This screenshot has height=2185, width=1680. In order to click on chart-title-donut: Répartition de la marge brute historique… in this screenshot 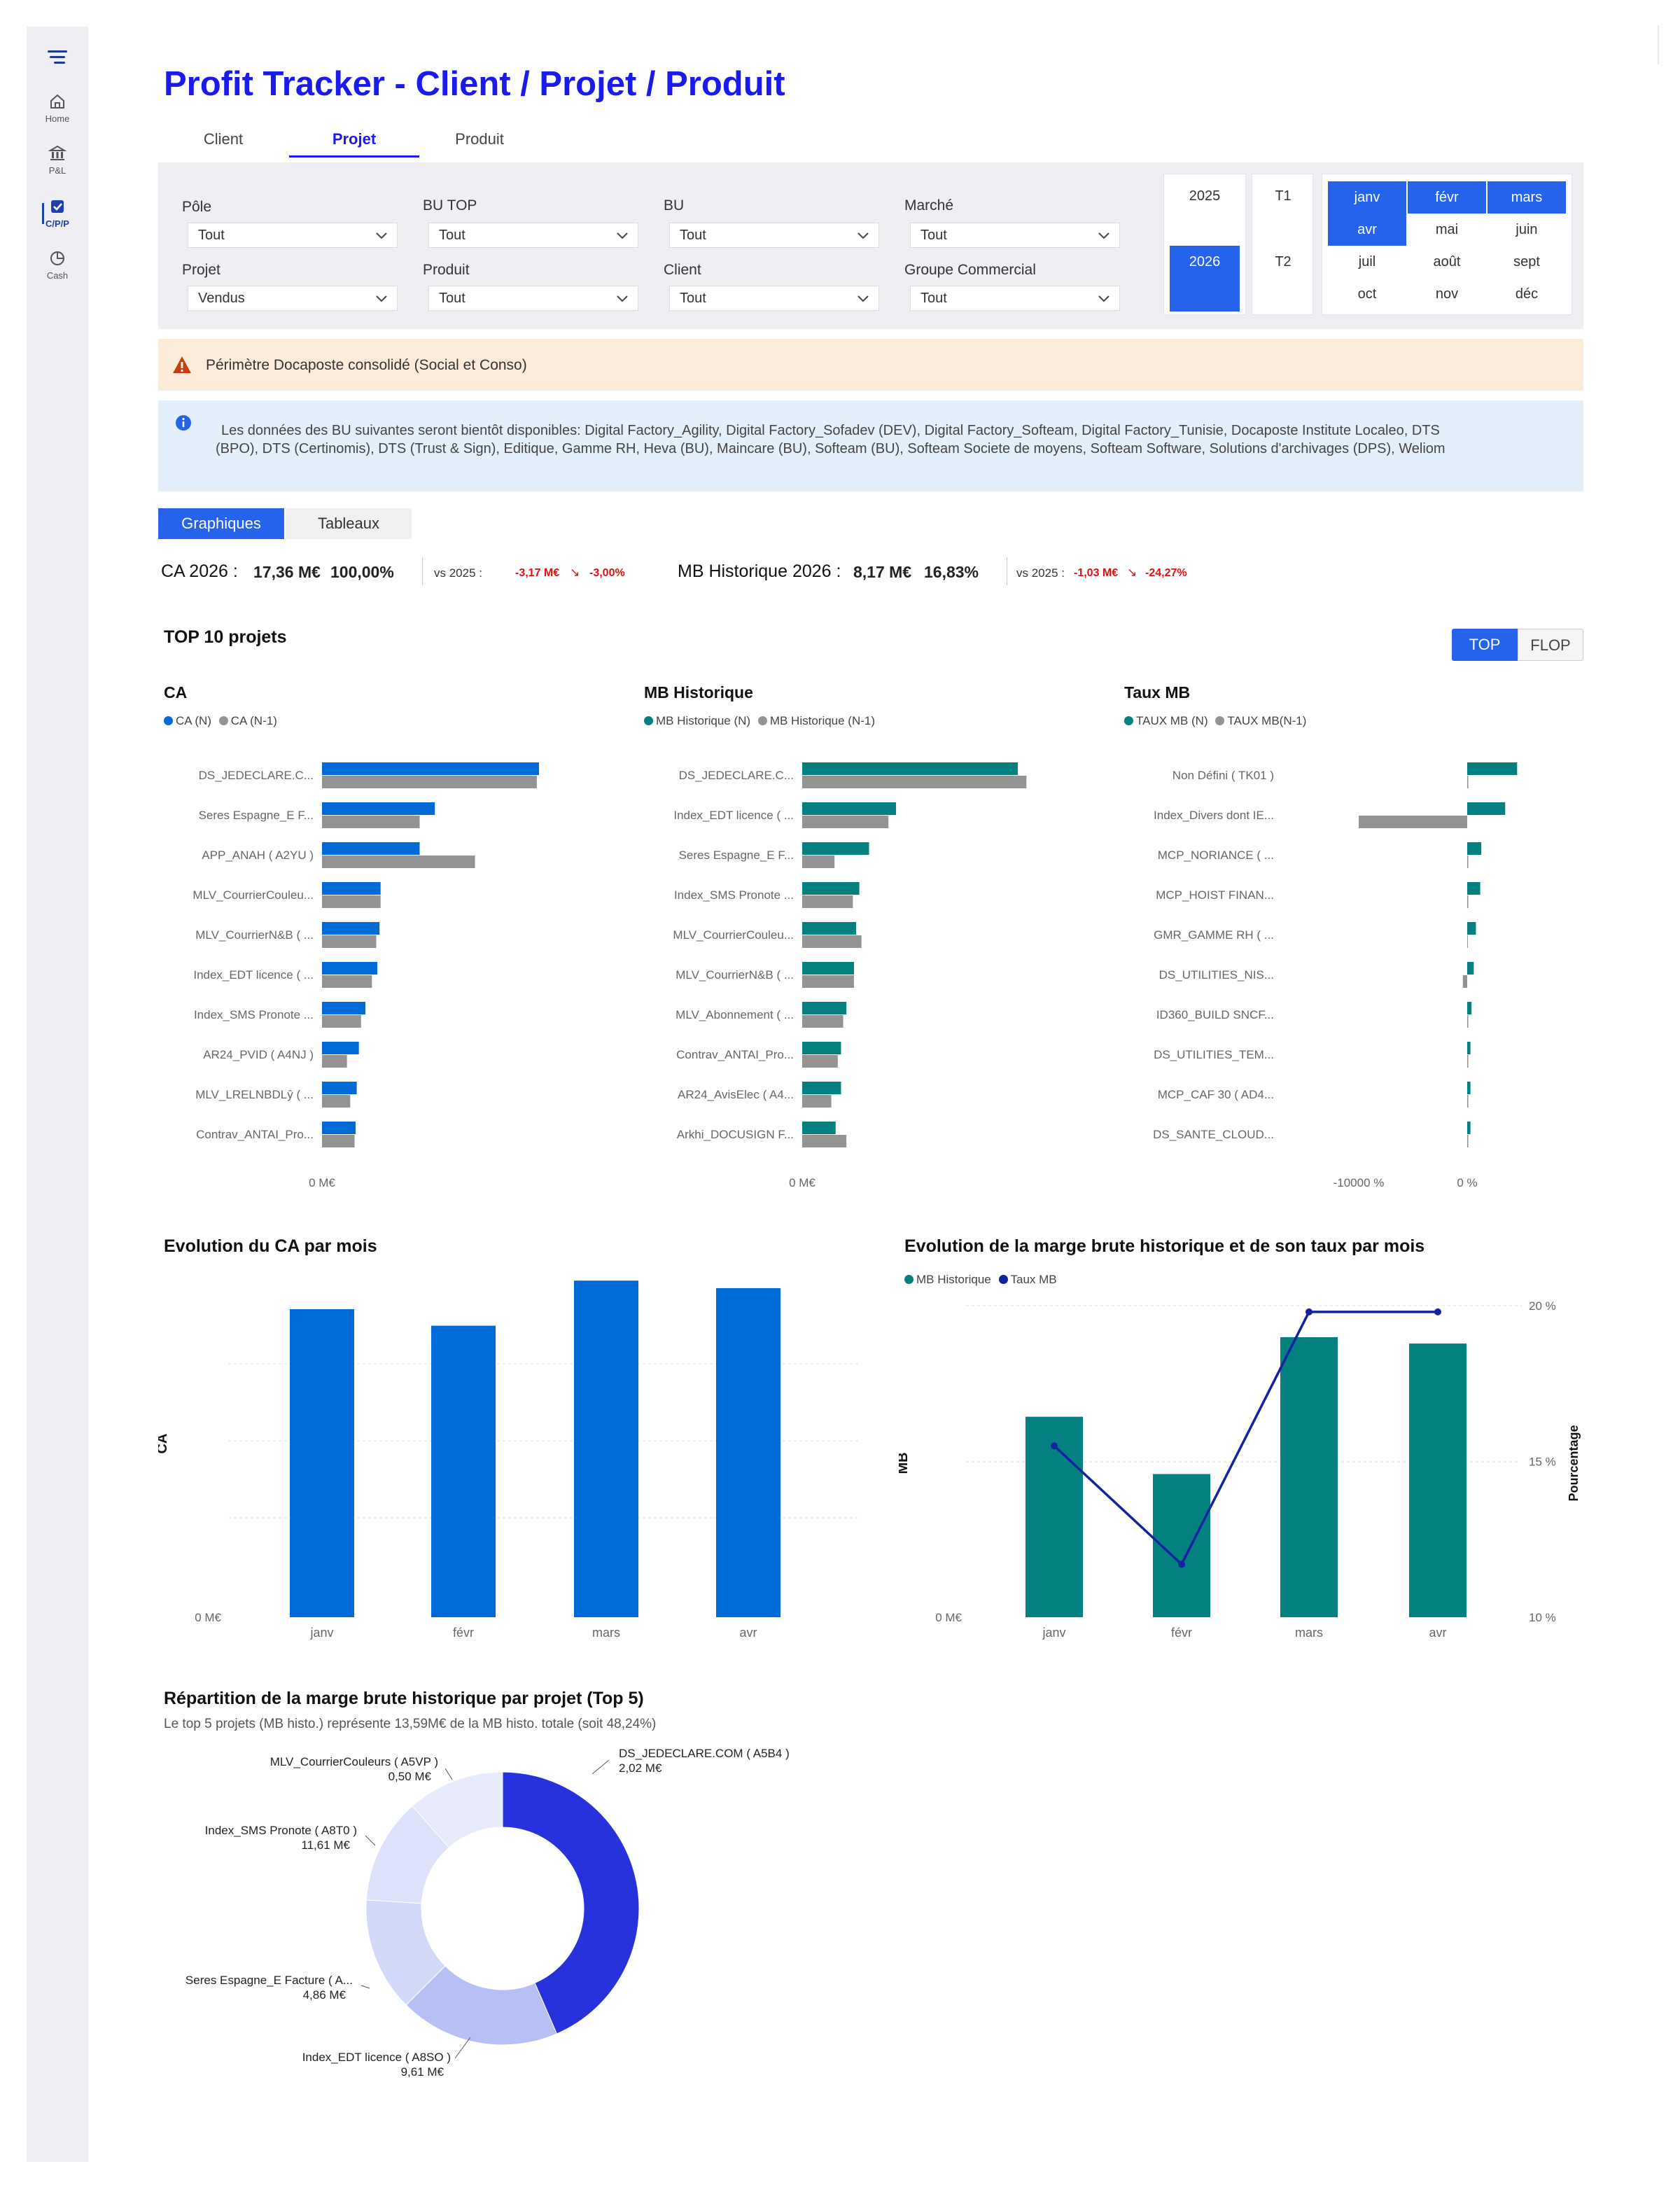, I will do `click(404, 1699)`.